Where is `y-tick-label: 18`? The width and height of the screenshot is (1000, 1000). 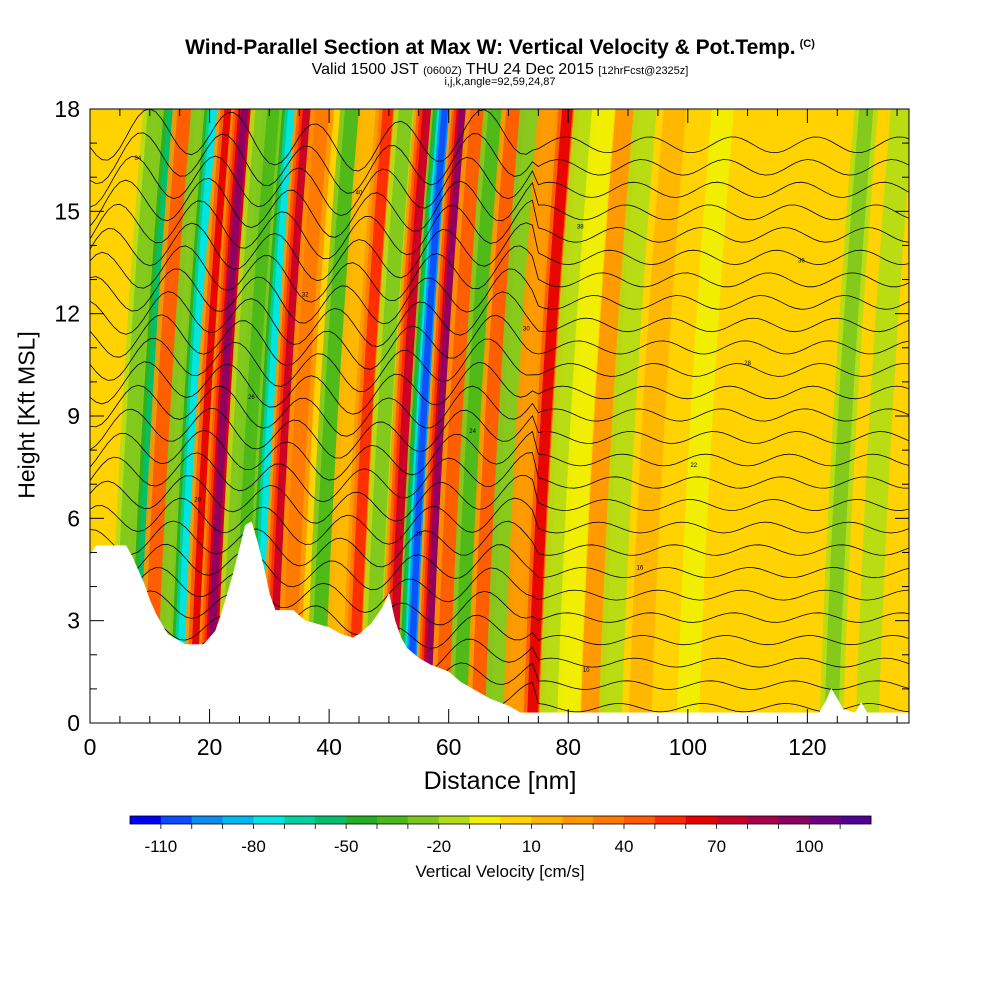 y-tick-label: 18 is located at coordinates (67, 109).